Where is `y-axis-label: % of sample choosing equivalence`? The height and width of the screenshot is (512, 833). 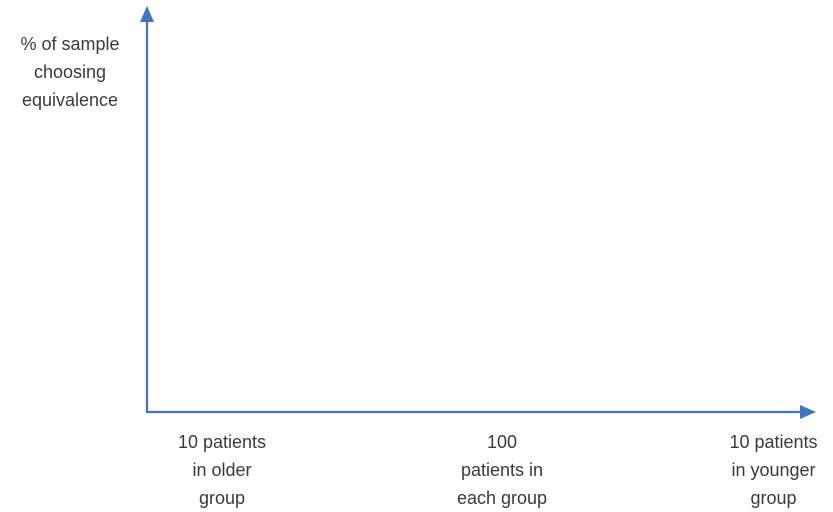 y-axis-label: % of sample choosing equivalence is located at coordinates (70, 72).